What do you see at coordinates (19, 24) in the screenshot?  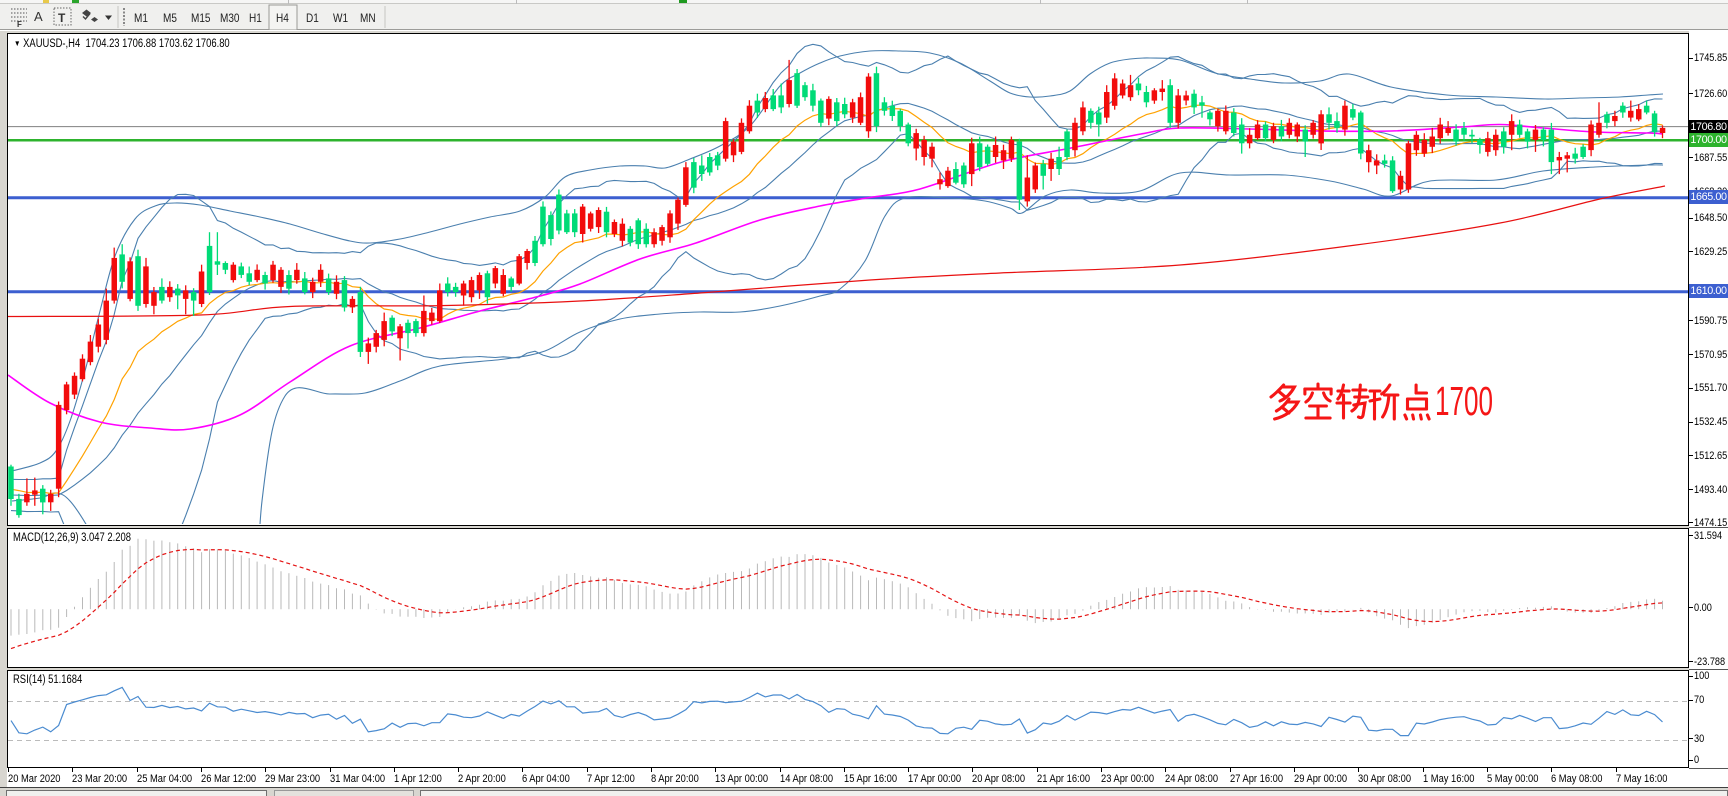 I see `svg-text: F` at bounding box center [19, 24].